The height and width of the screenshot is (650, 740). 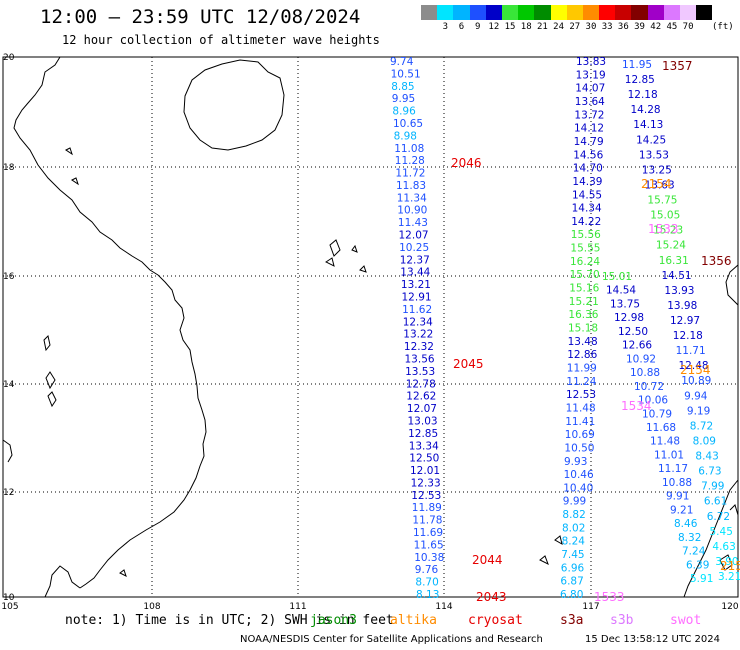 I want to click on wave-height-label: 13.48, so click(x=583, y=342).